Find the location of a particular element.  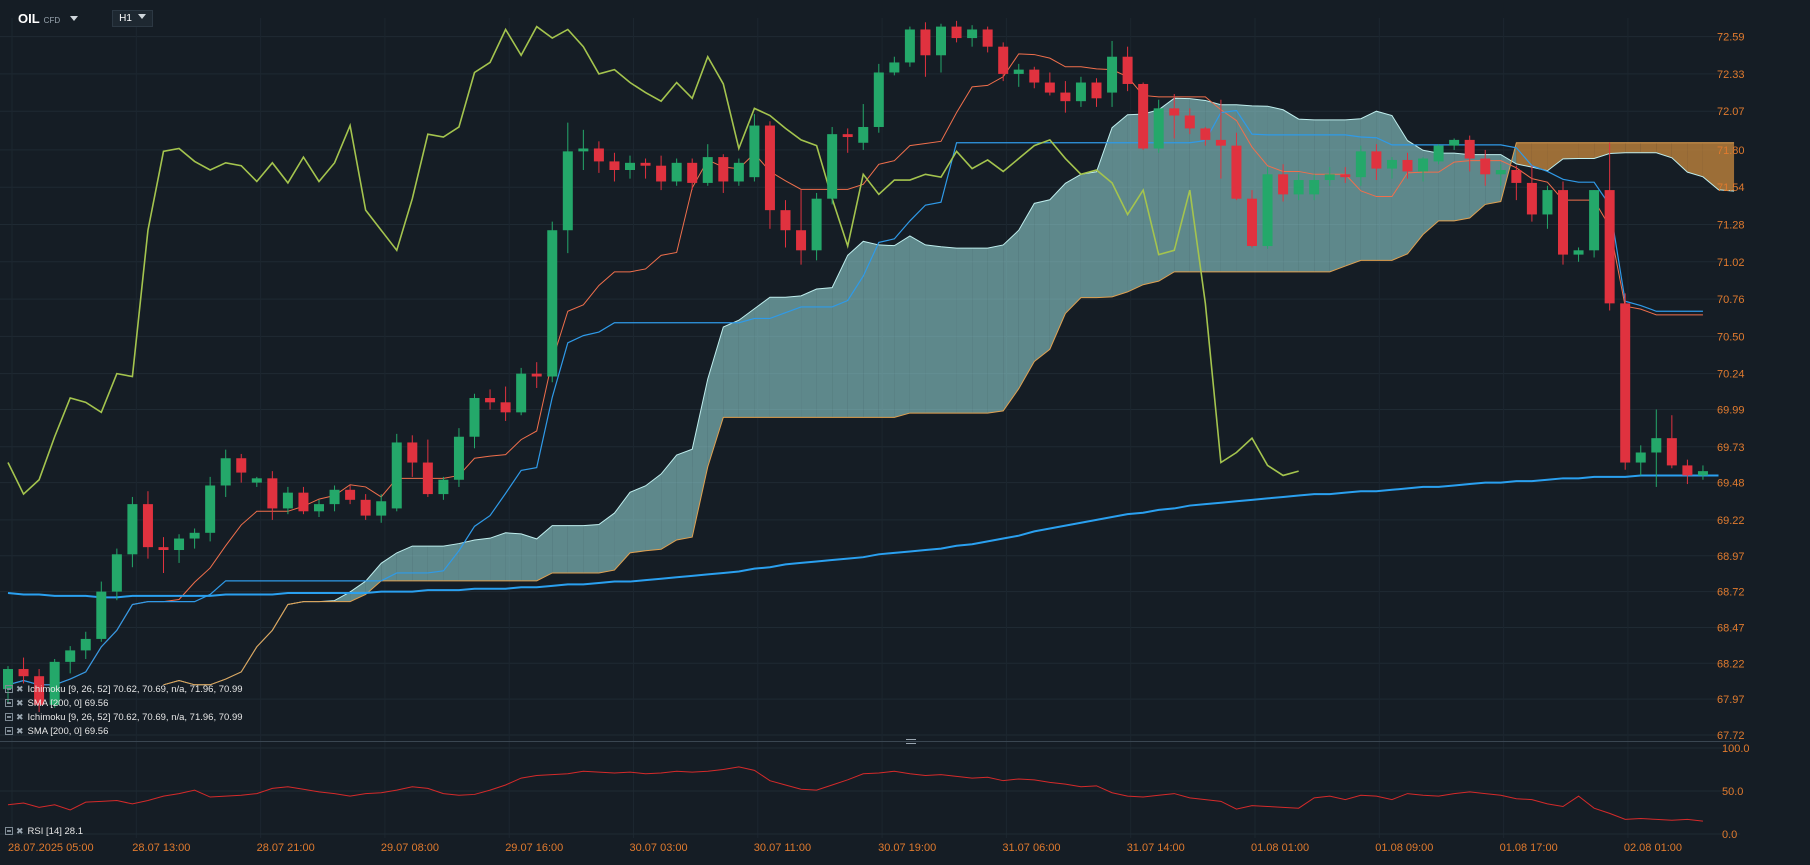

time-tick-label: 01.08 09:00 is located at coordinates (1404, 848).